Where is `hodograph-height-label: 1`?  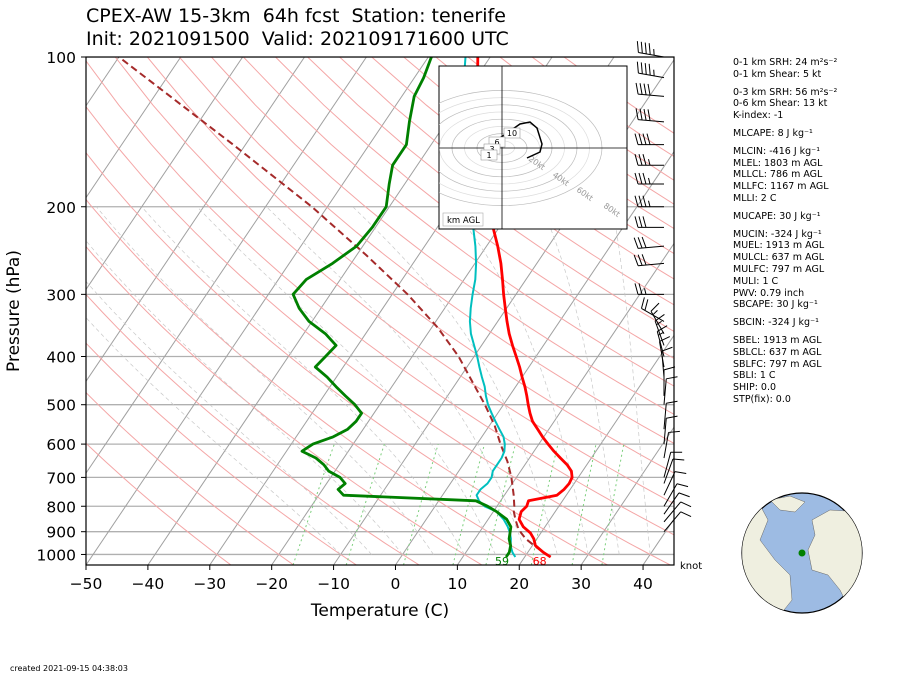 hodograph-height-label: 1 is located at coordinates (488, 155).